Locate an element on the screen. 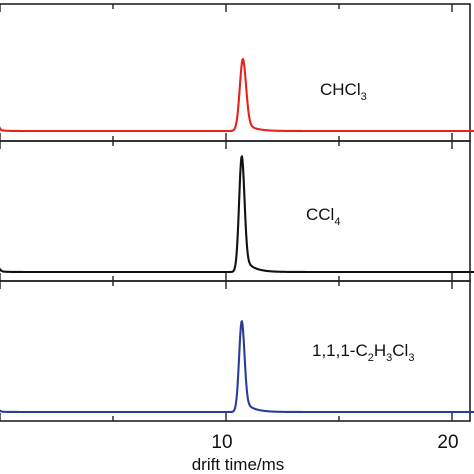 The height and width of the screenshot is (474, 474). panel-label-ccl4: CCl4 is located at coordinates (323, 216).